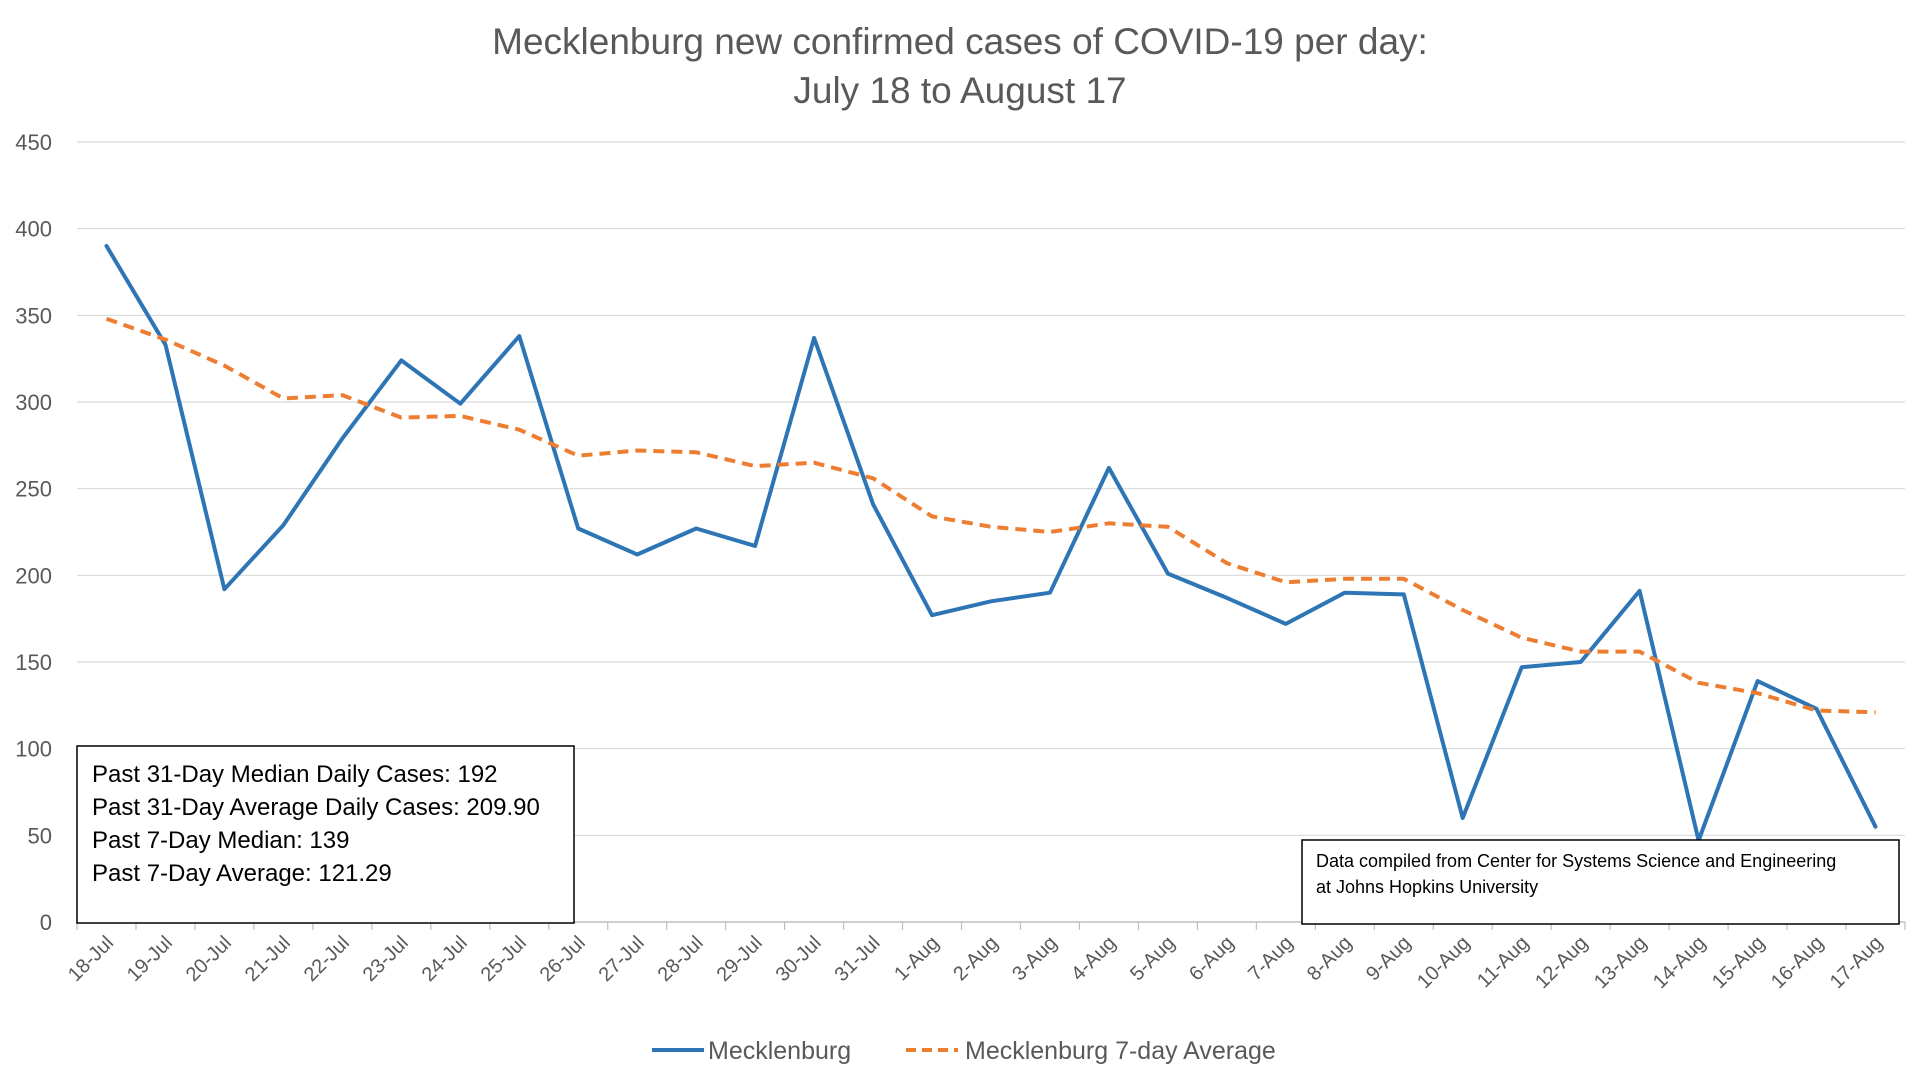  What do you see at coordinates (696, 452) in the screenshot?
I see `data-point-7day-average-28-Jul` at bounding box center [696, 452].